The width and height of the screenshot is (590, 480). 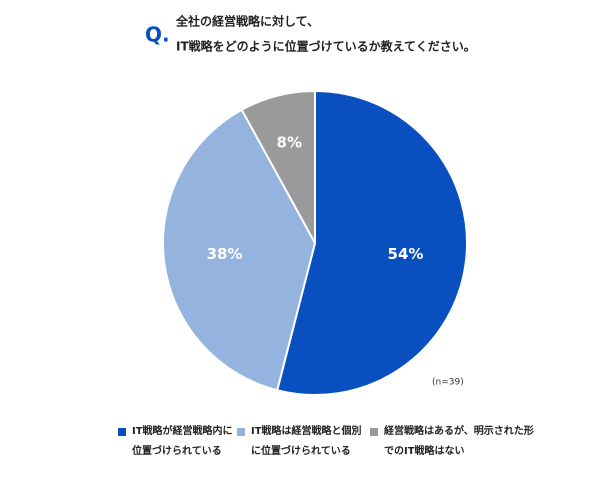 I want to click on data-label: 38%, so click(x=225, y=254).